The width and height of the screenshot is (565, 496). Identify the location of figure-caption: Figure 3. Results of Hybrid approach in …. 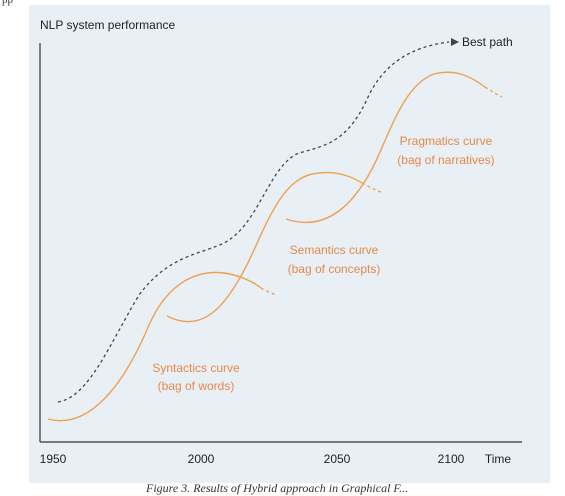
(277, 488).